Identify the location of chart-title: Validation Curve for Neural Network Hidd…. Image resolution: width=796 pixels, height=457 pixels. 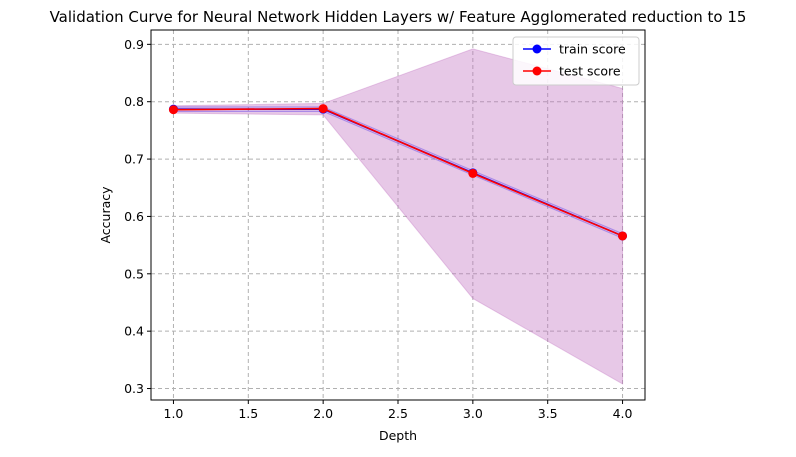
(398, 17).